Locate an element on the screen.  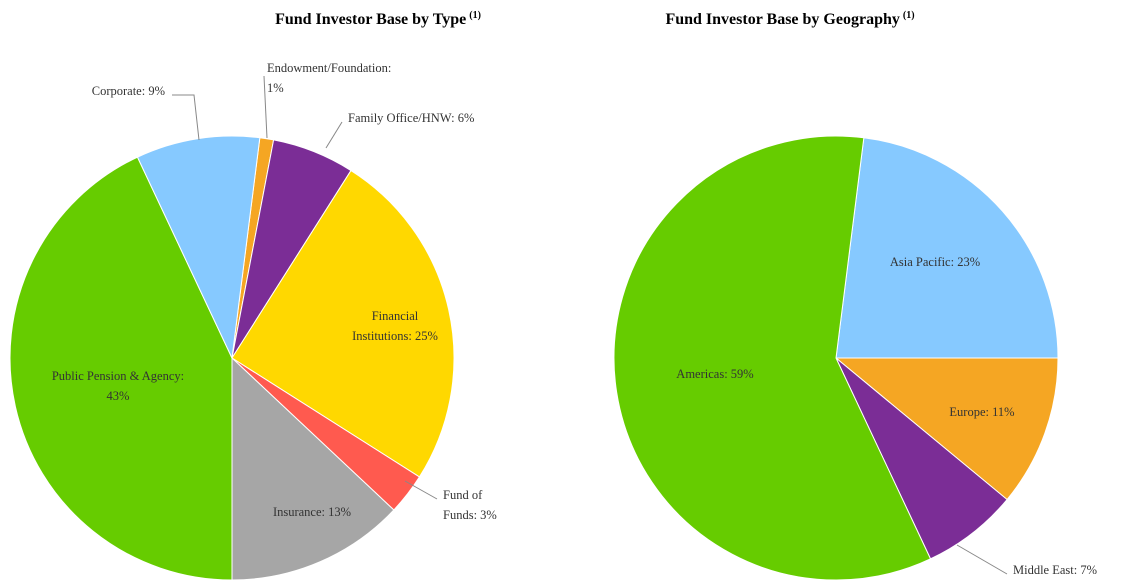
slice-label: Family Office/HNW: 6% is located at coordinates (411, 118).